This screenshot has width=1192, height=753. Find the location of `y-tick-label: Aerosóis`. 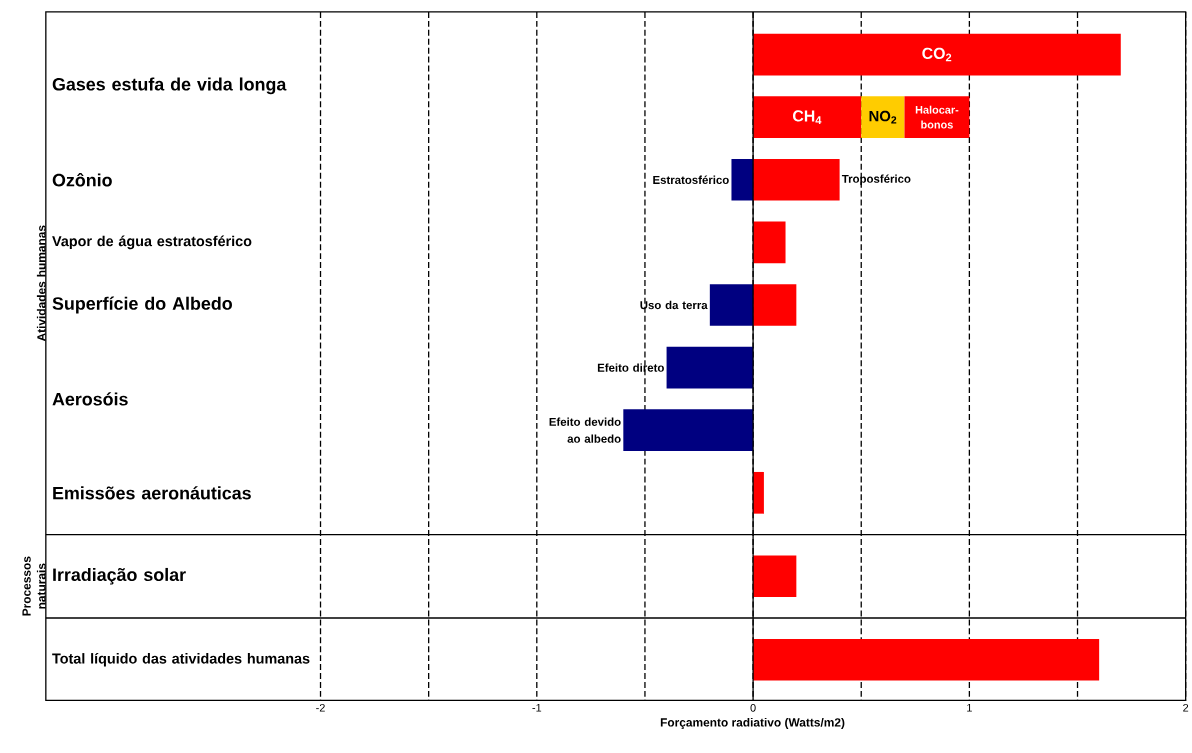

y-tick-label: Aerosóis is located at coordinates (90, 399).